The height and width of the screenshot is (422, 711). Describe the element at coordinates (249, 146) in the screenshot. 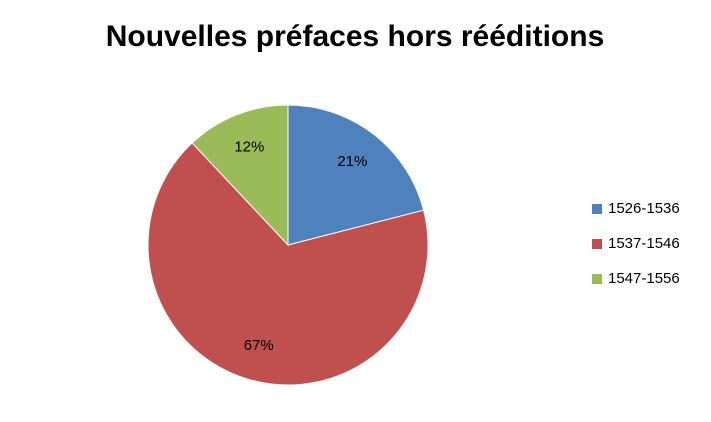

I see `data-label: 12%` at that location.